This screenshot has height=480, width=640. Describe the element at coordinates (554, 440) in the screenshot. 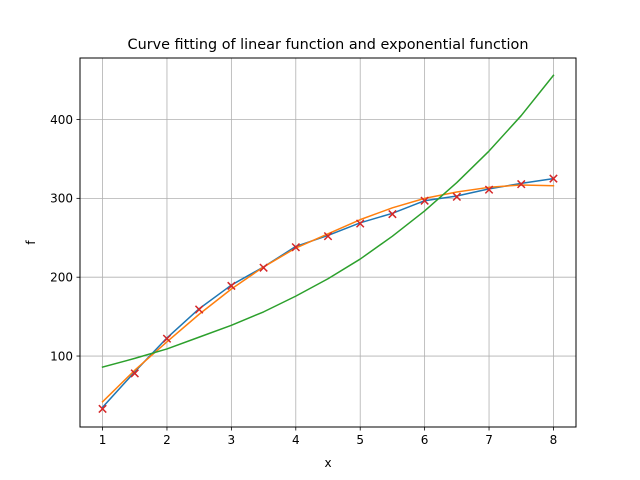

I see `x-tick-label: 8` at that location.